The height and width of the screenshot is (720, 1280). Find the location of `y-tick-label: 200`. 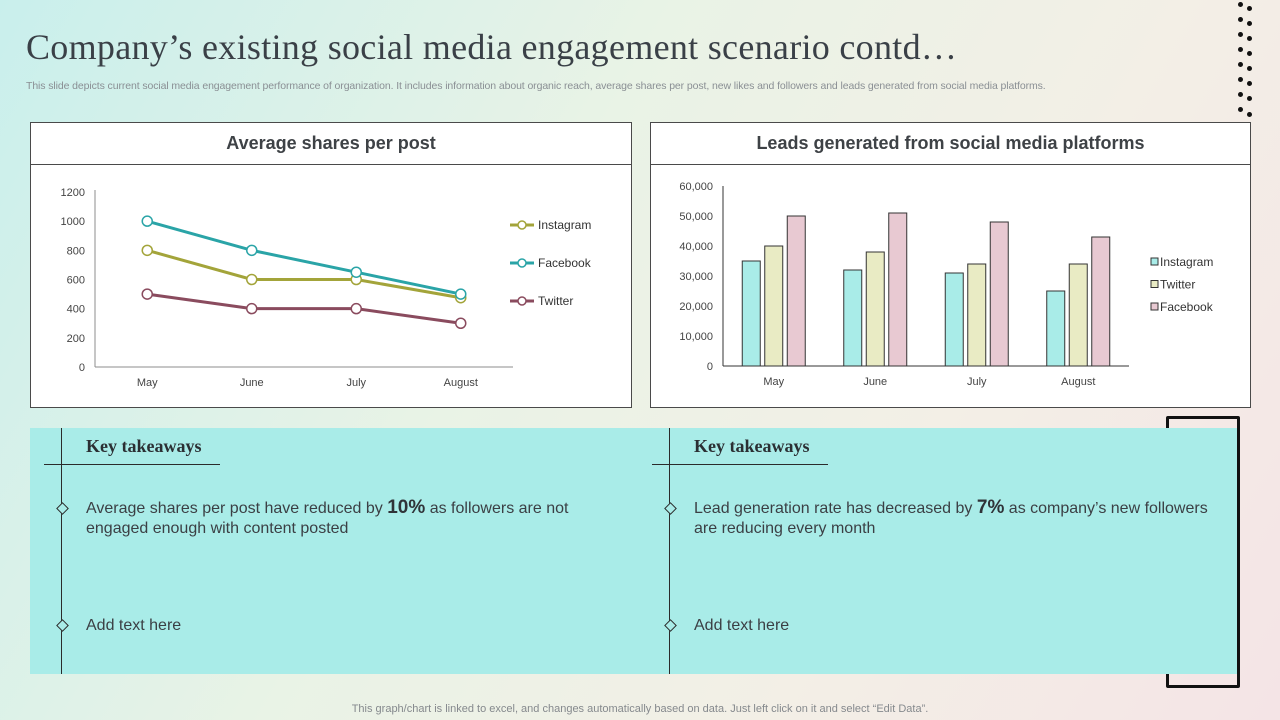

y-tick-label: 200 is located at coordinates (76, 339).